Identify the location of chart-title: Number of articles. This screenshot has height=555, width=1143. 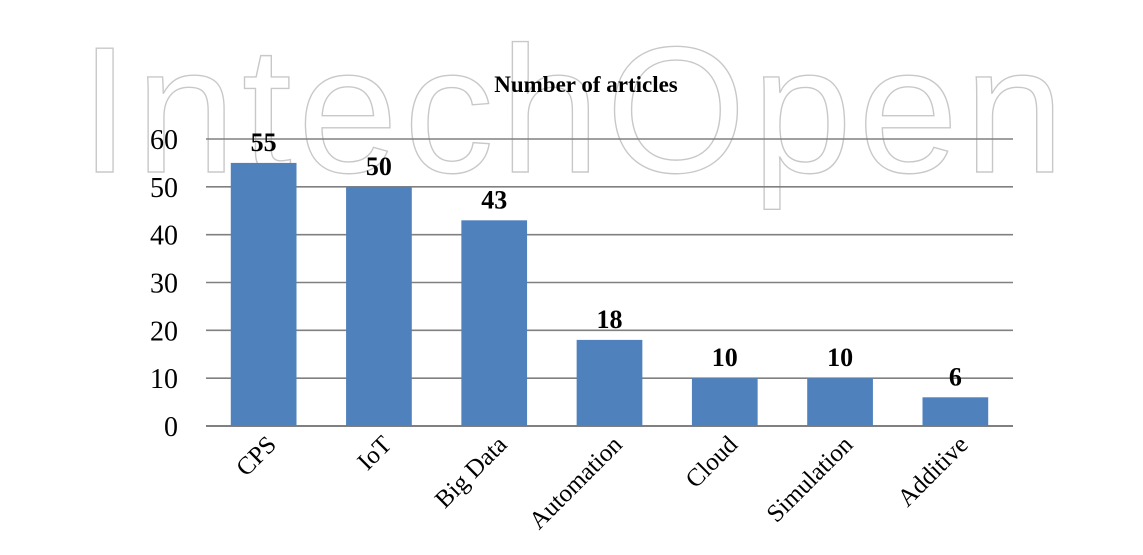
(586, 84).